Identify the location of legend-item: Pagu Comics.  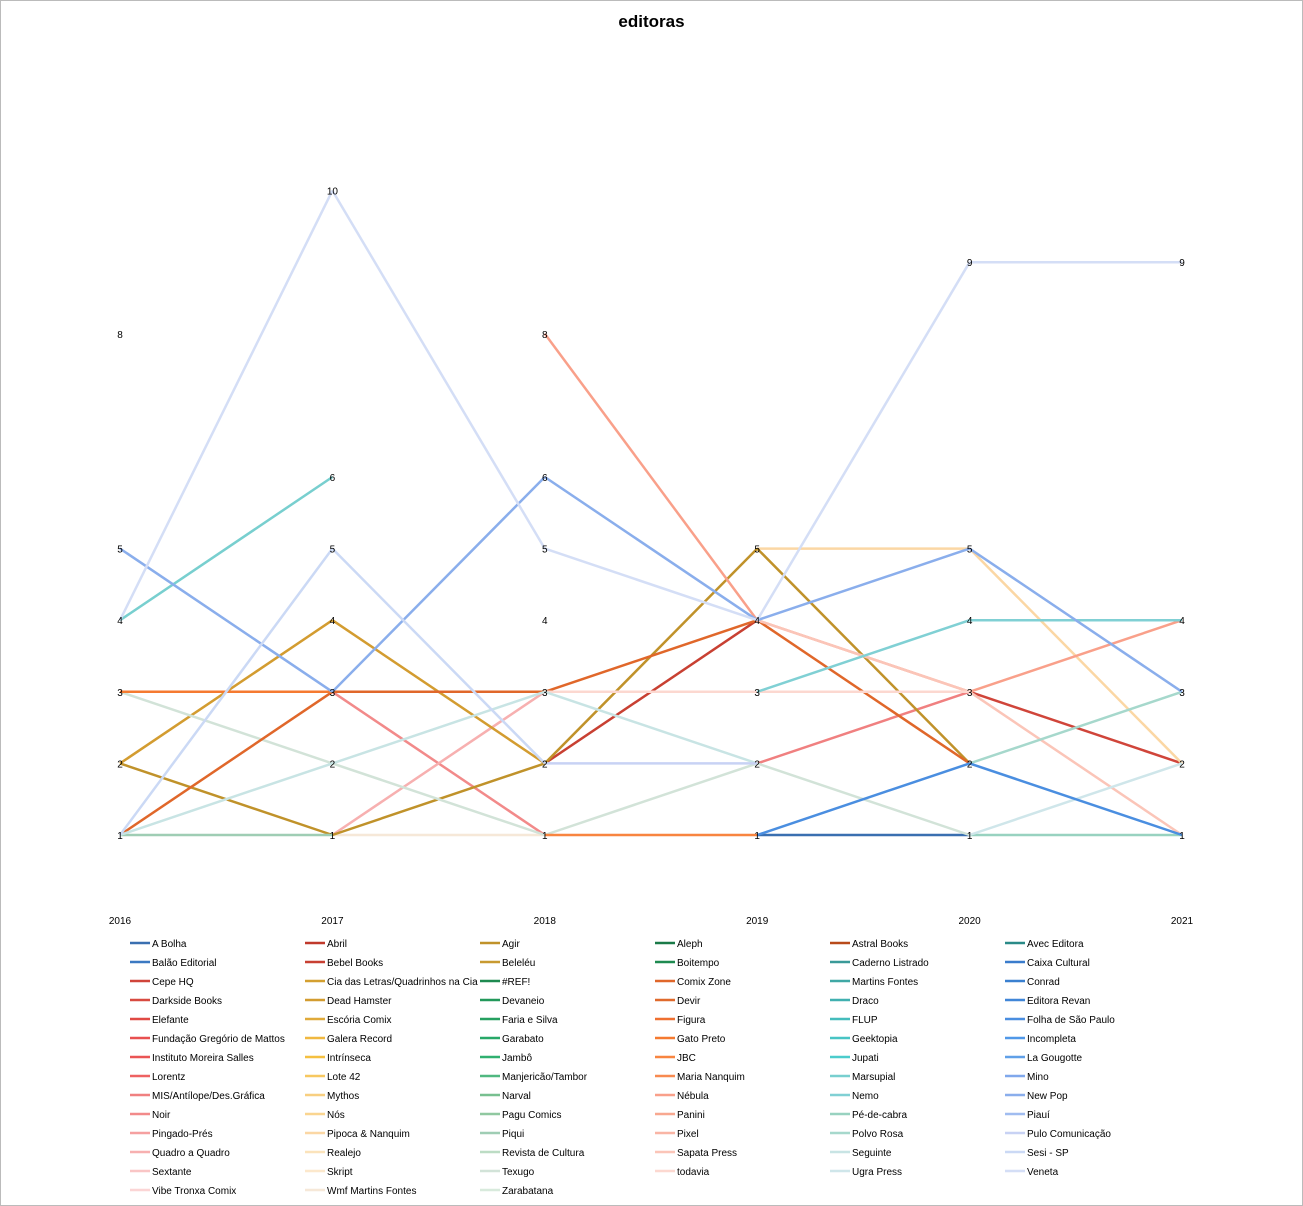
(520, 1115).